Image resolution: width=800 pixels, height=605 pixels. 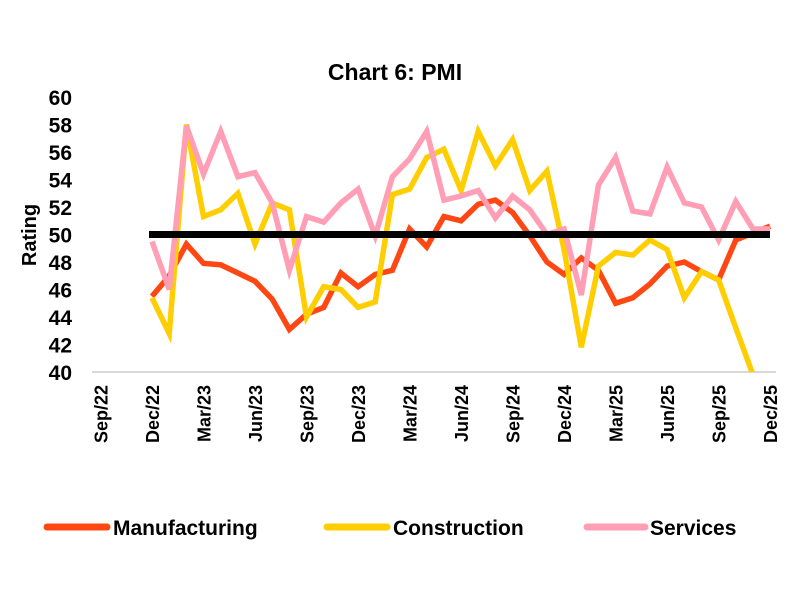 I want to click on legend-label-construction: Construction, so click(x=458, y=528).